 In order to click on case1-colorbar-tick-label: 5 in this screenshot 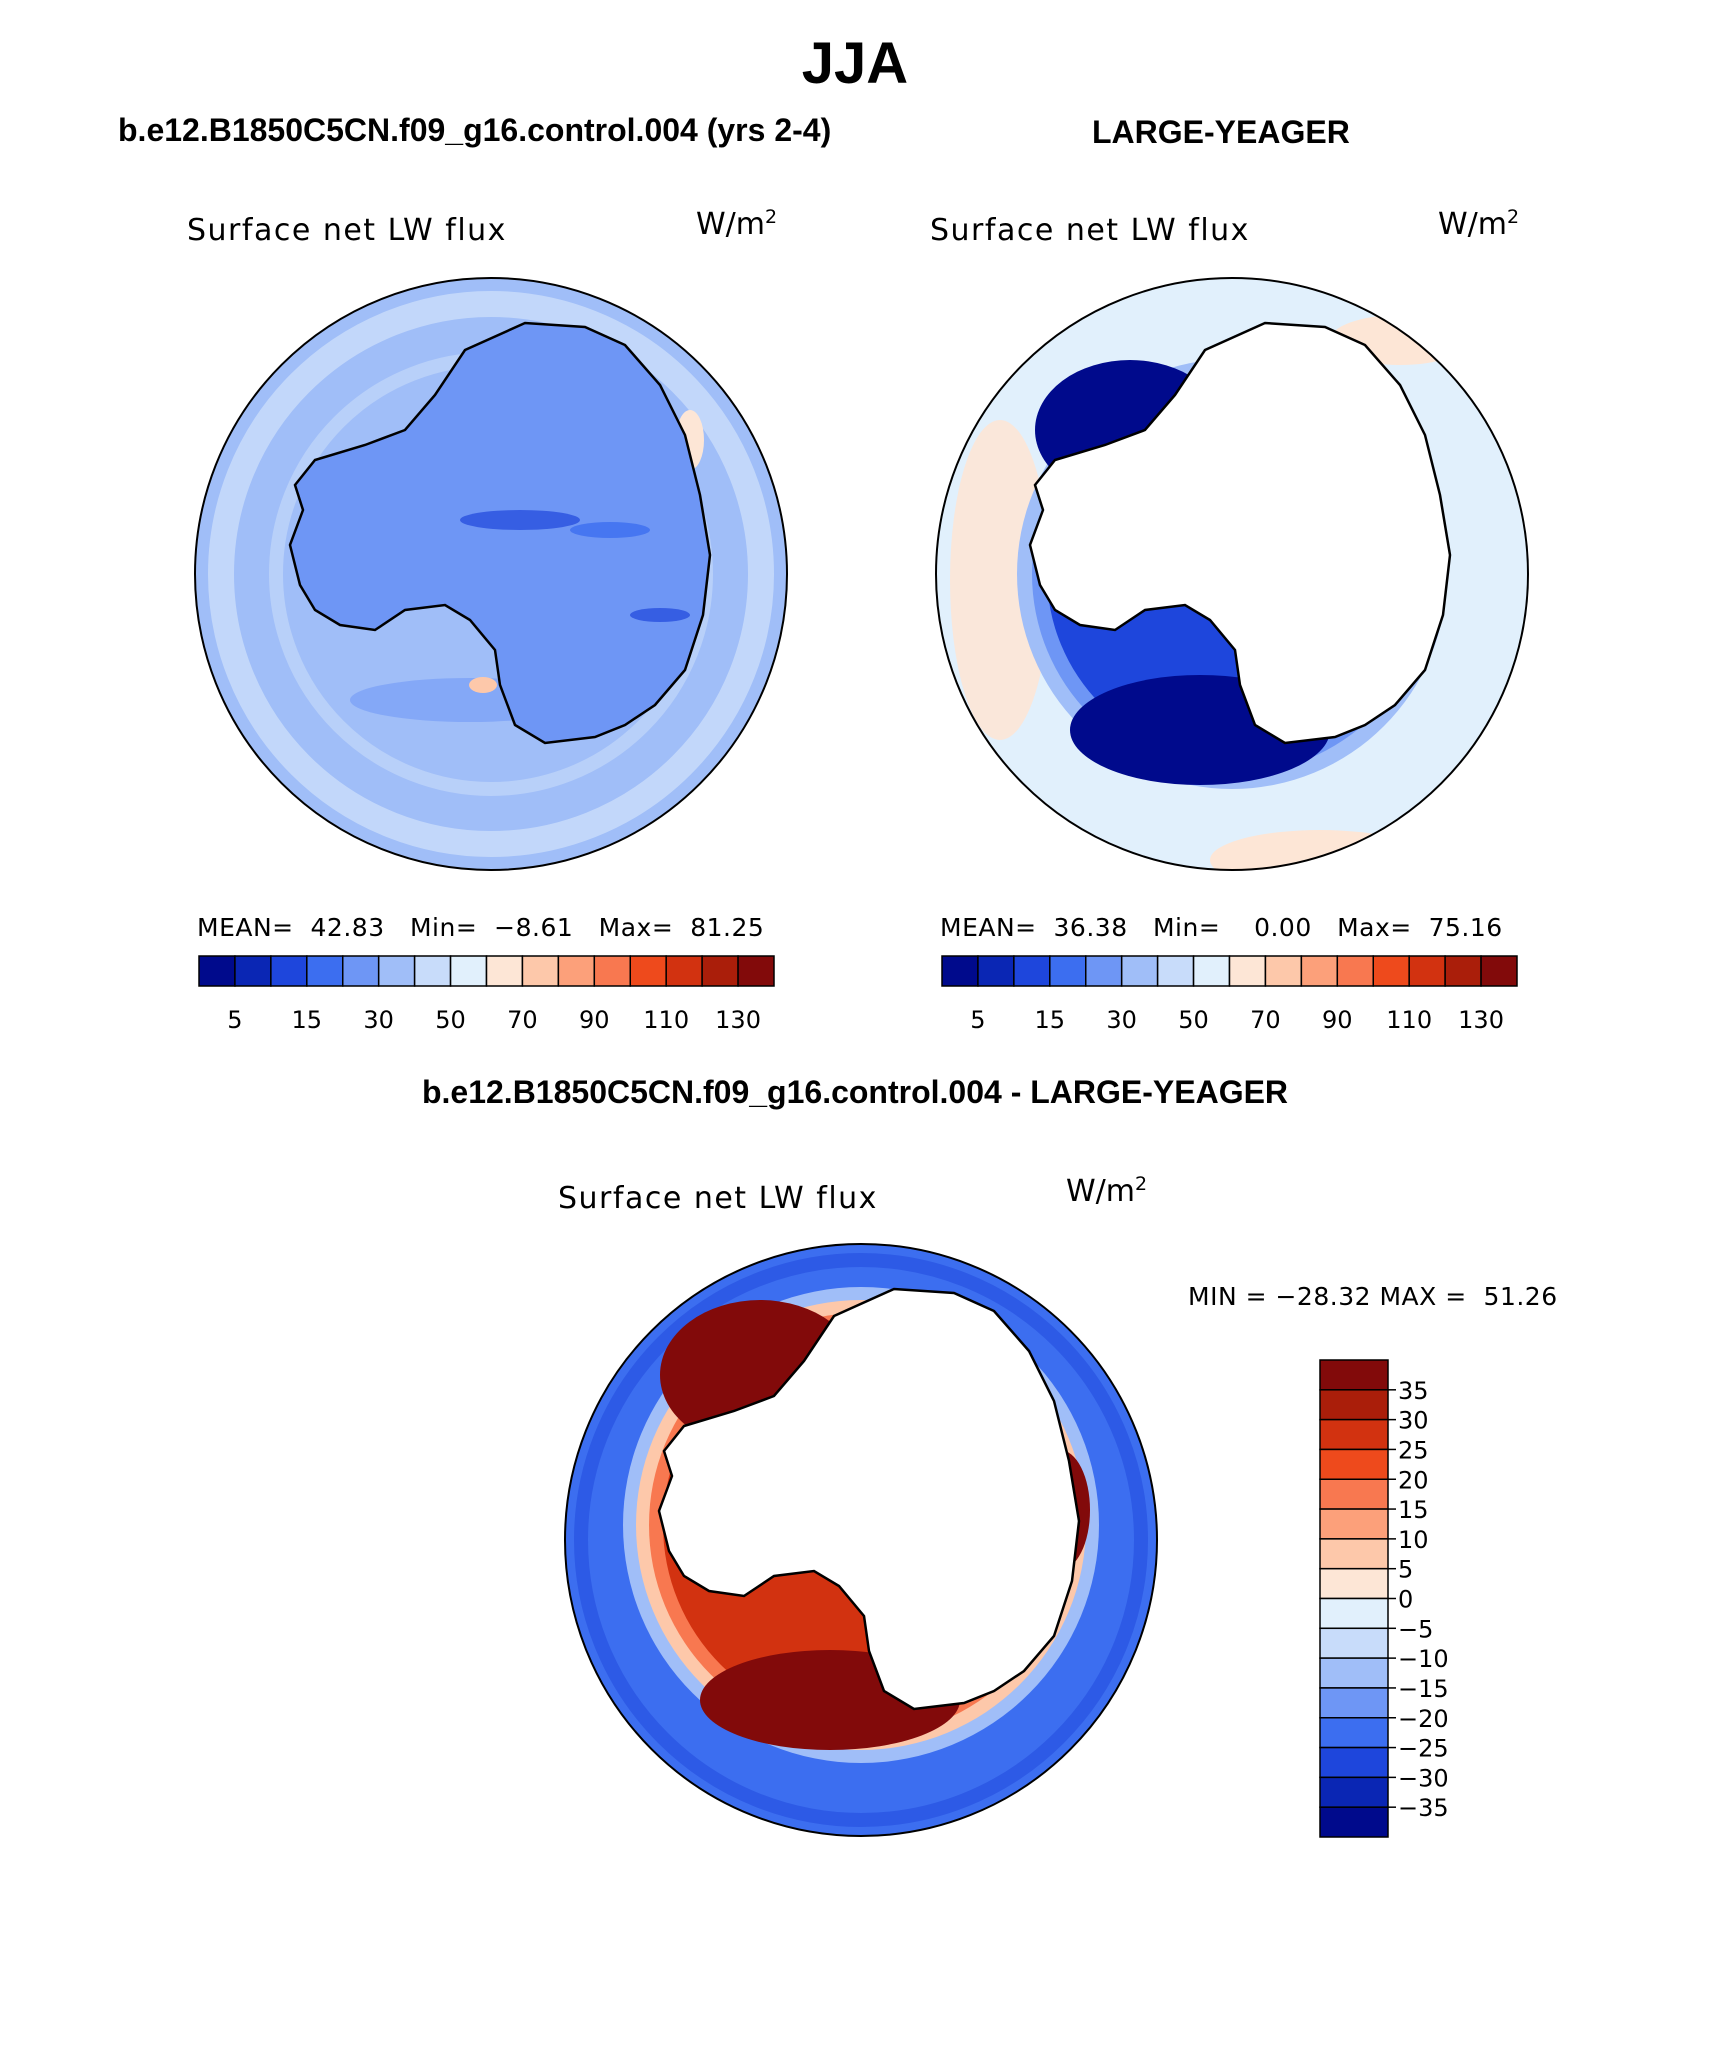, I will do `click(234, 1020)`.